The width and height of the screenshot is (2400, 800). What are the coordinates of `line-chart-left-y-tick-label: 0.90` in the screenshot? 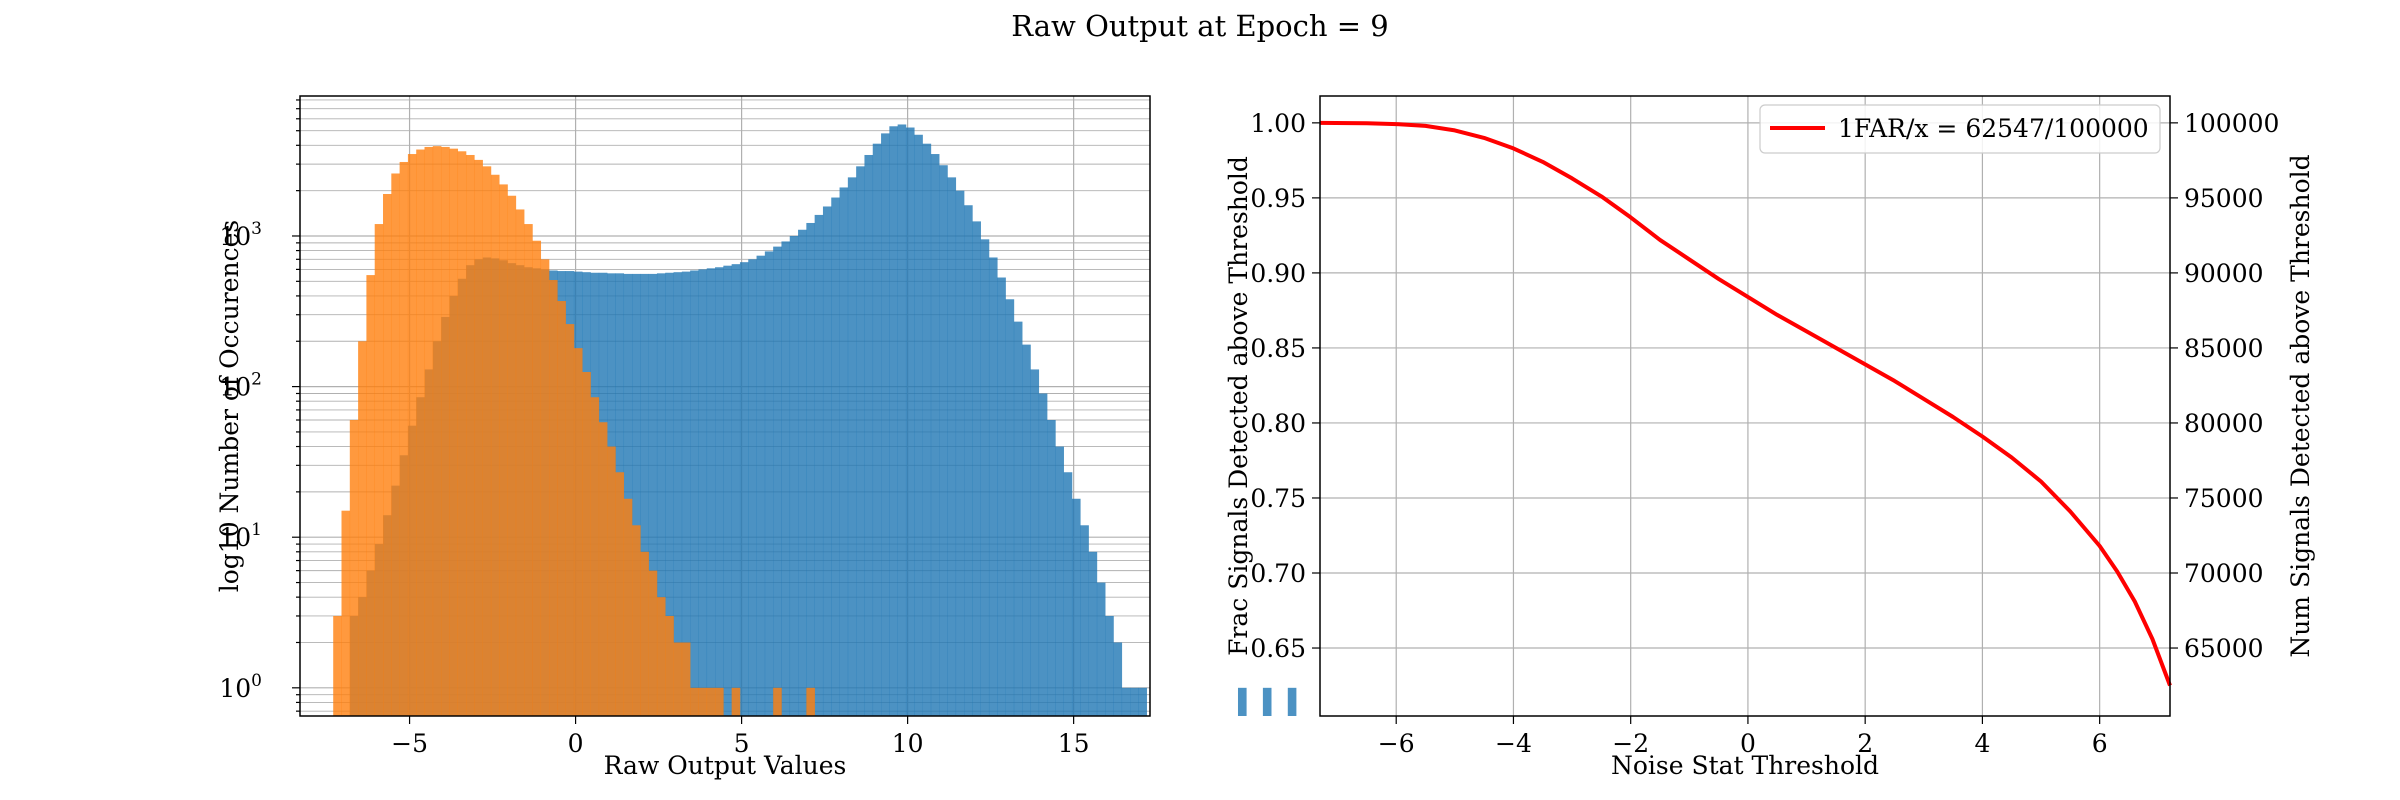 It's located at (1278, 273).